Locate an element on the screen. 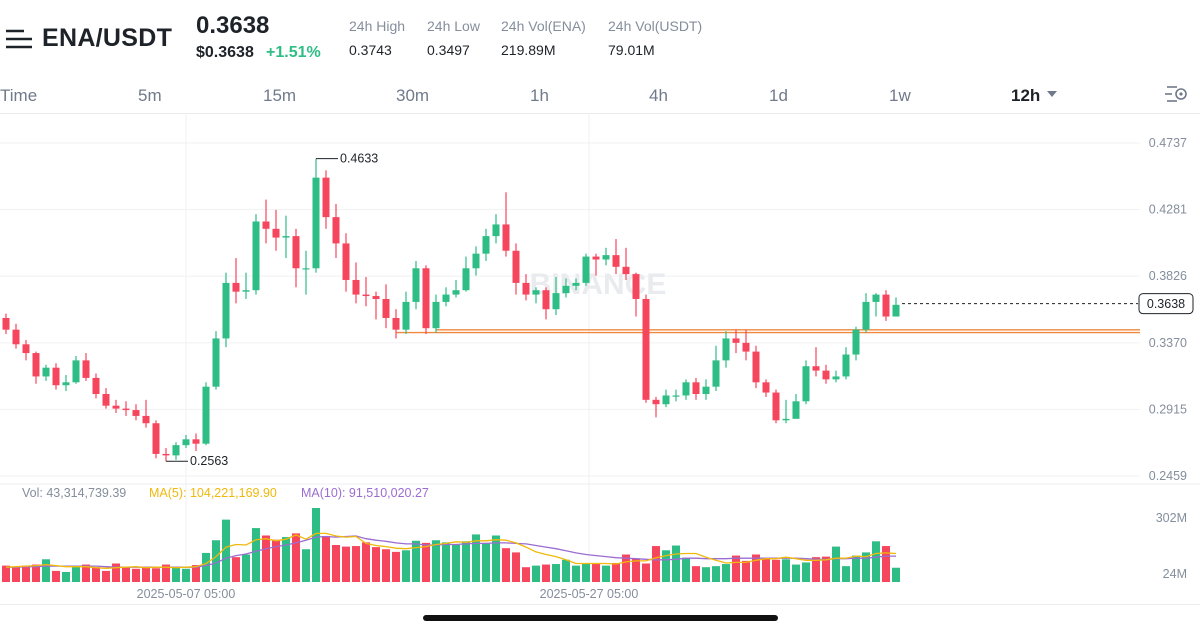  menu-icon is located at coordinates (19, 39).